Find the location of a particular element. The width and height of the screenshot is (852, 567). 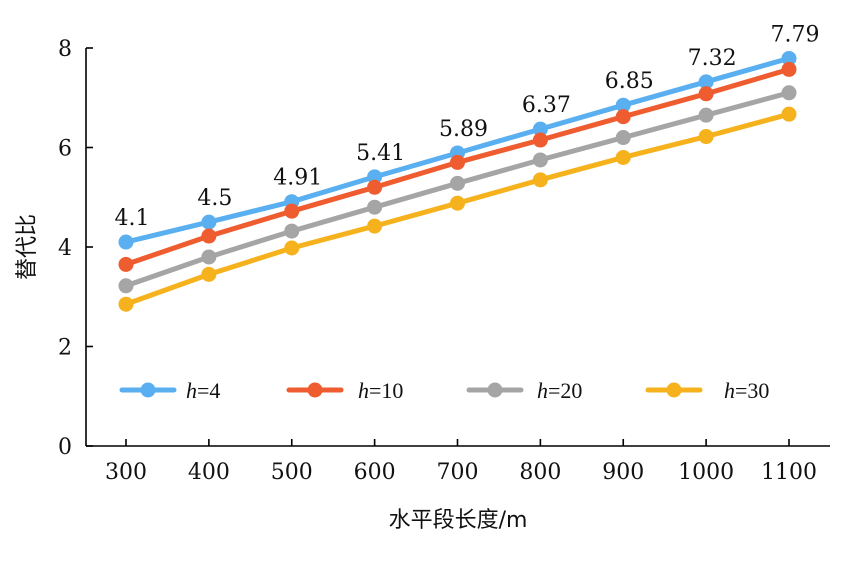

data-label: 4.91 is located at coordinates (297, 178).